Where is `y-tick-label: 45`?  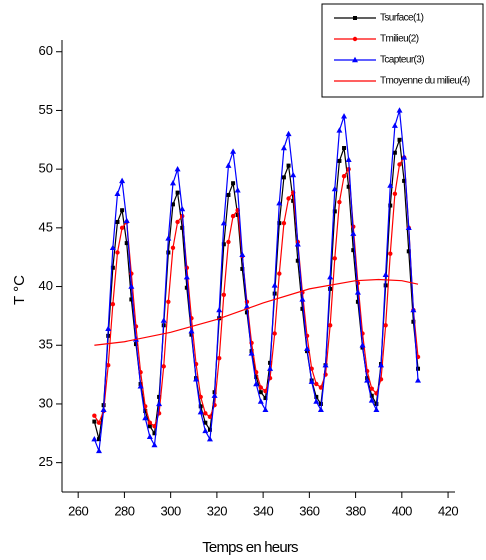
y-tick-label: 45 is located at coordinates (46, 226).